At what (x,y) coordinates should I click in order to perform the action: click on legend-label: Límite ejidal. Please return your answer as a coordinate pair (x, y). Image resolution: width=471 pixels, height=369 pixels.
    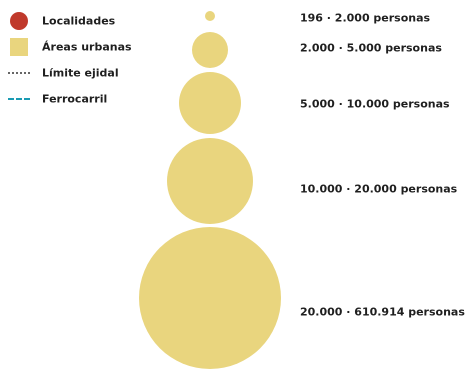
    Looking at the image, I should click on (80, 73).